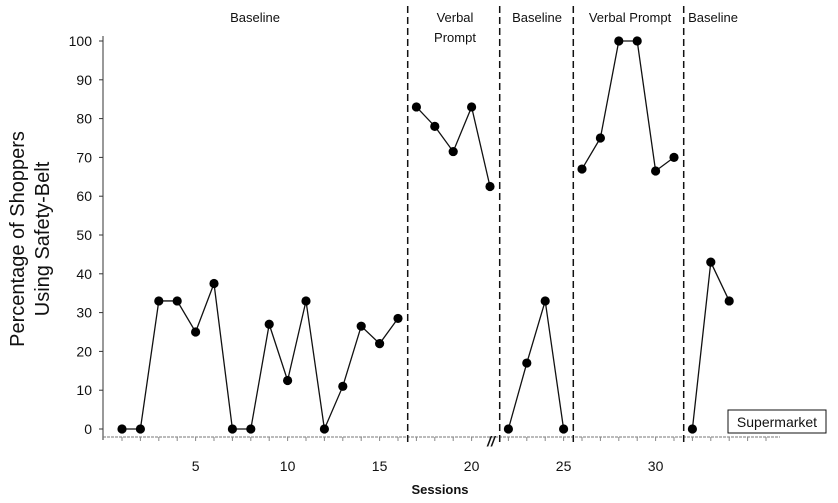  I want to click on y-axis-label: Percentage of Shoppers, so click(18, 239).